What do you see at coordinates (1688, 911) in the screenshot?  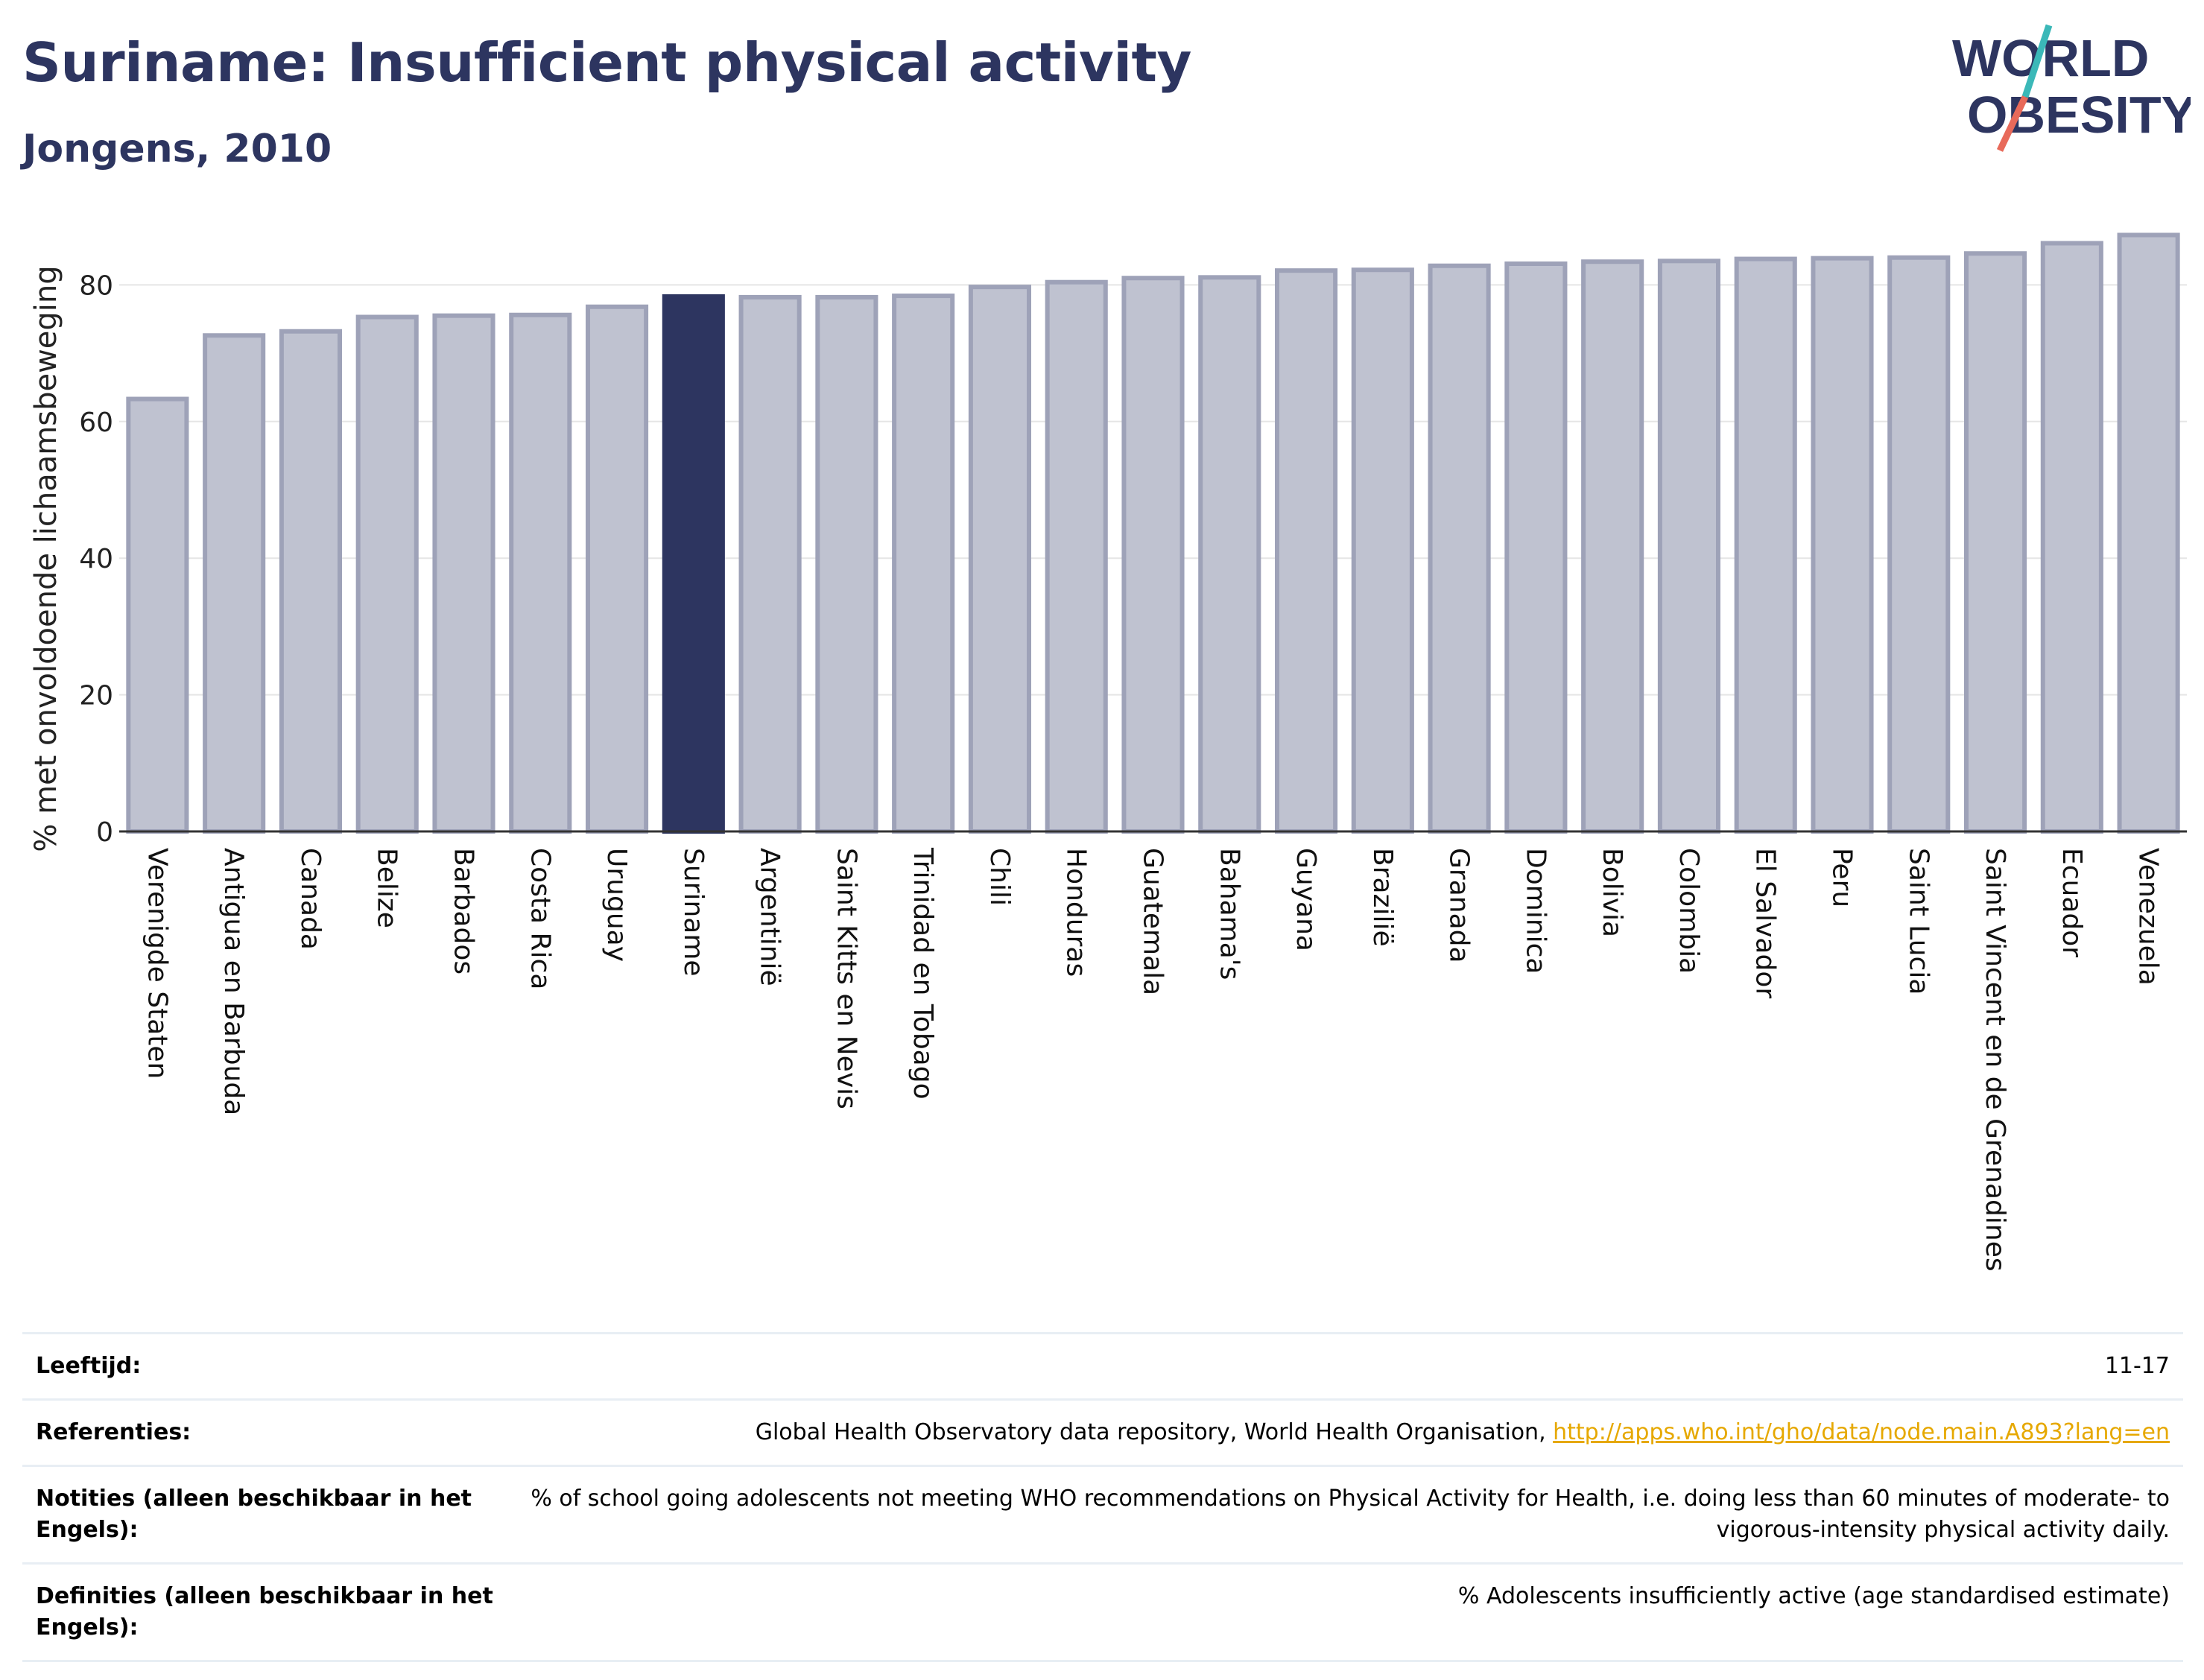 I see `x-tick-label: Colombia` at bounding box center [1688, 911].